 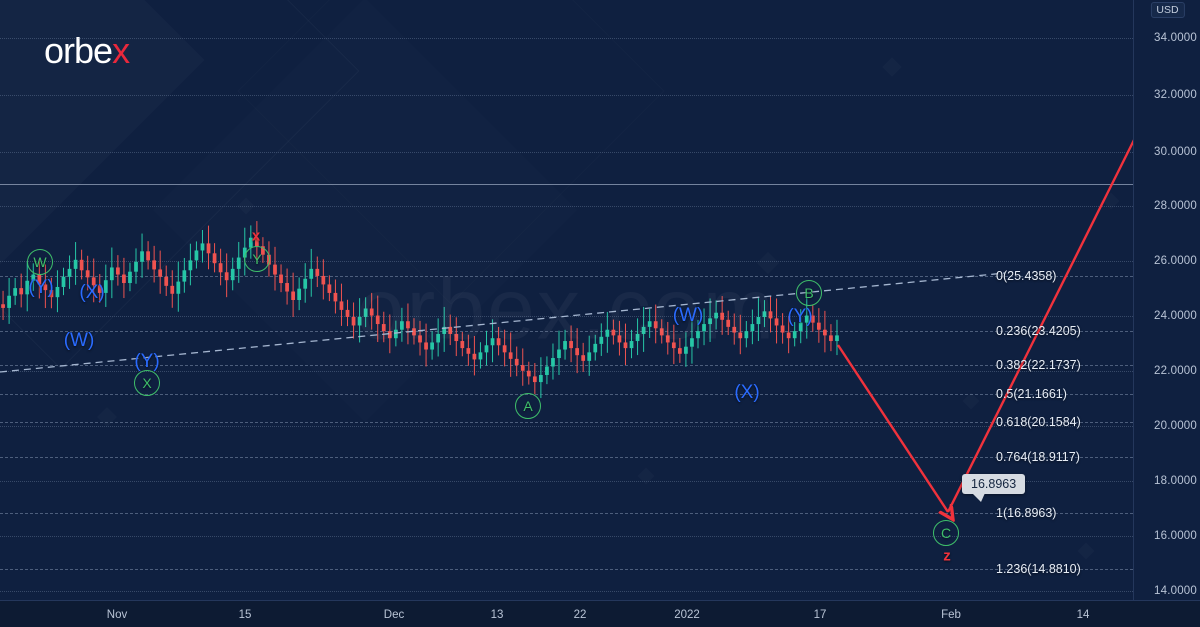 I want to click on fib-label-0.618: 0.618(20.1584), so click(x=1038, y=422).